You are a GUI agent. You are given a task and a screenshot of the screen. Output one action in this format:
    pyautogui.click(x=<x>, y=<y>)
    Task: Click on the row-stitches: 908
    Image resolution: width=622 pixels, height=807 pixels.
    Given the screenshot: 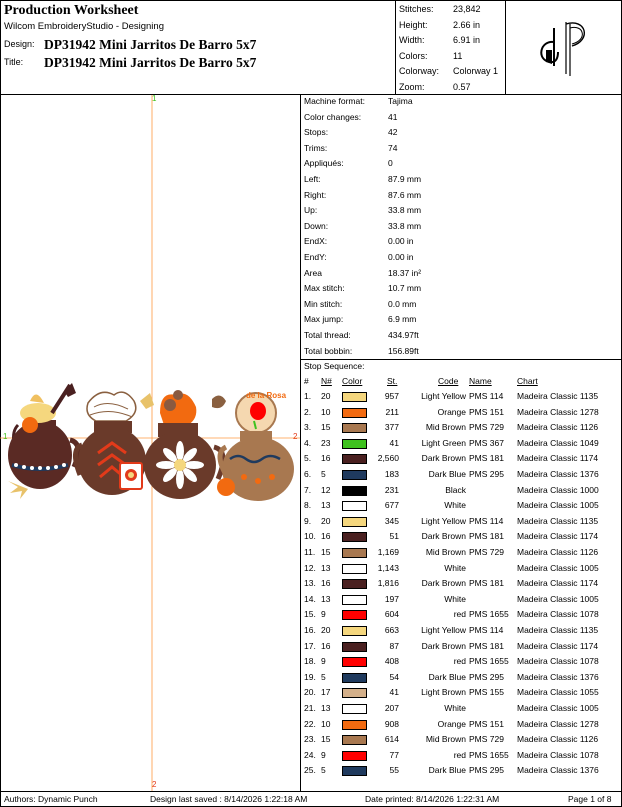 What is the action you would take?
    pyautogui.click(x=391, y=723)
    